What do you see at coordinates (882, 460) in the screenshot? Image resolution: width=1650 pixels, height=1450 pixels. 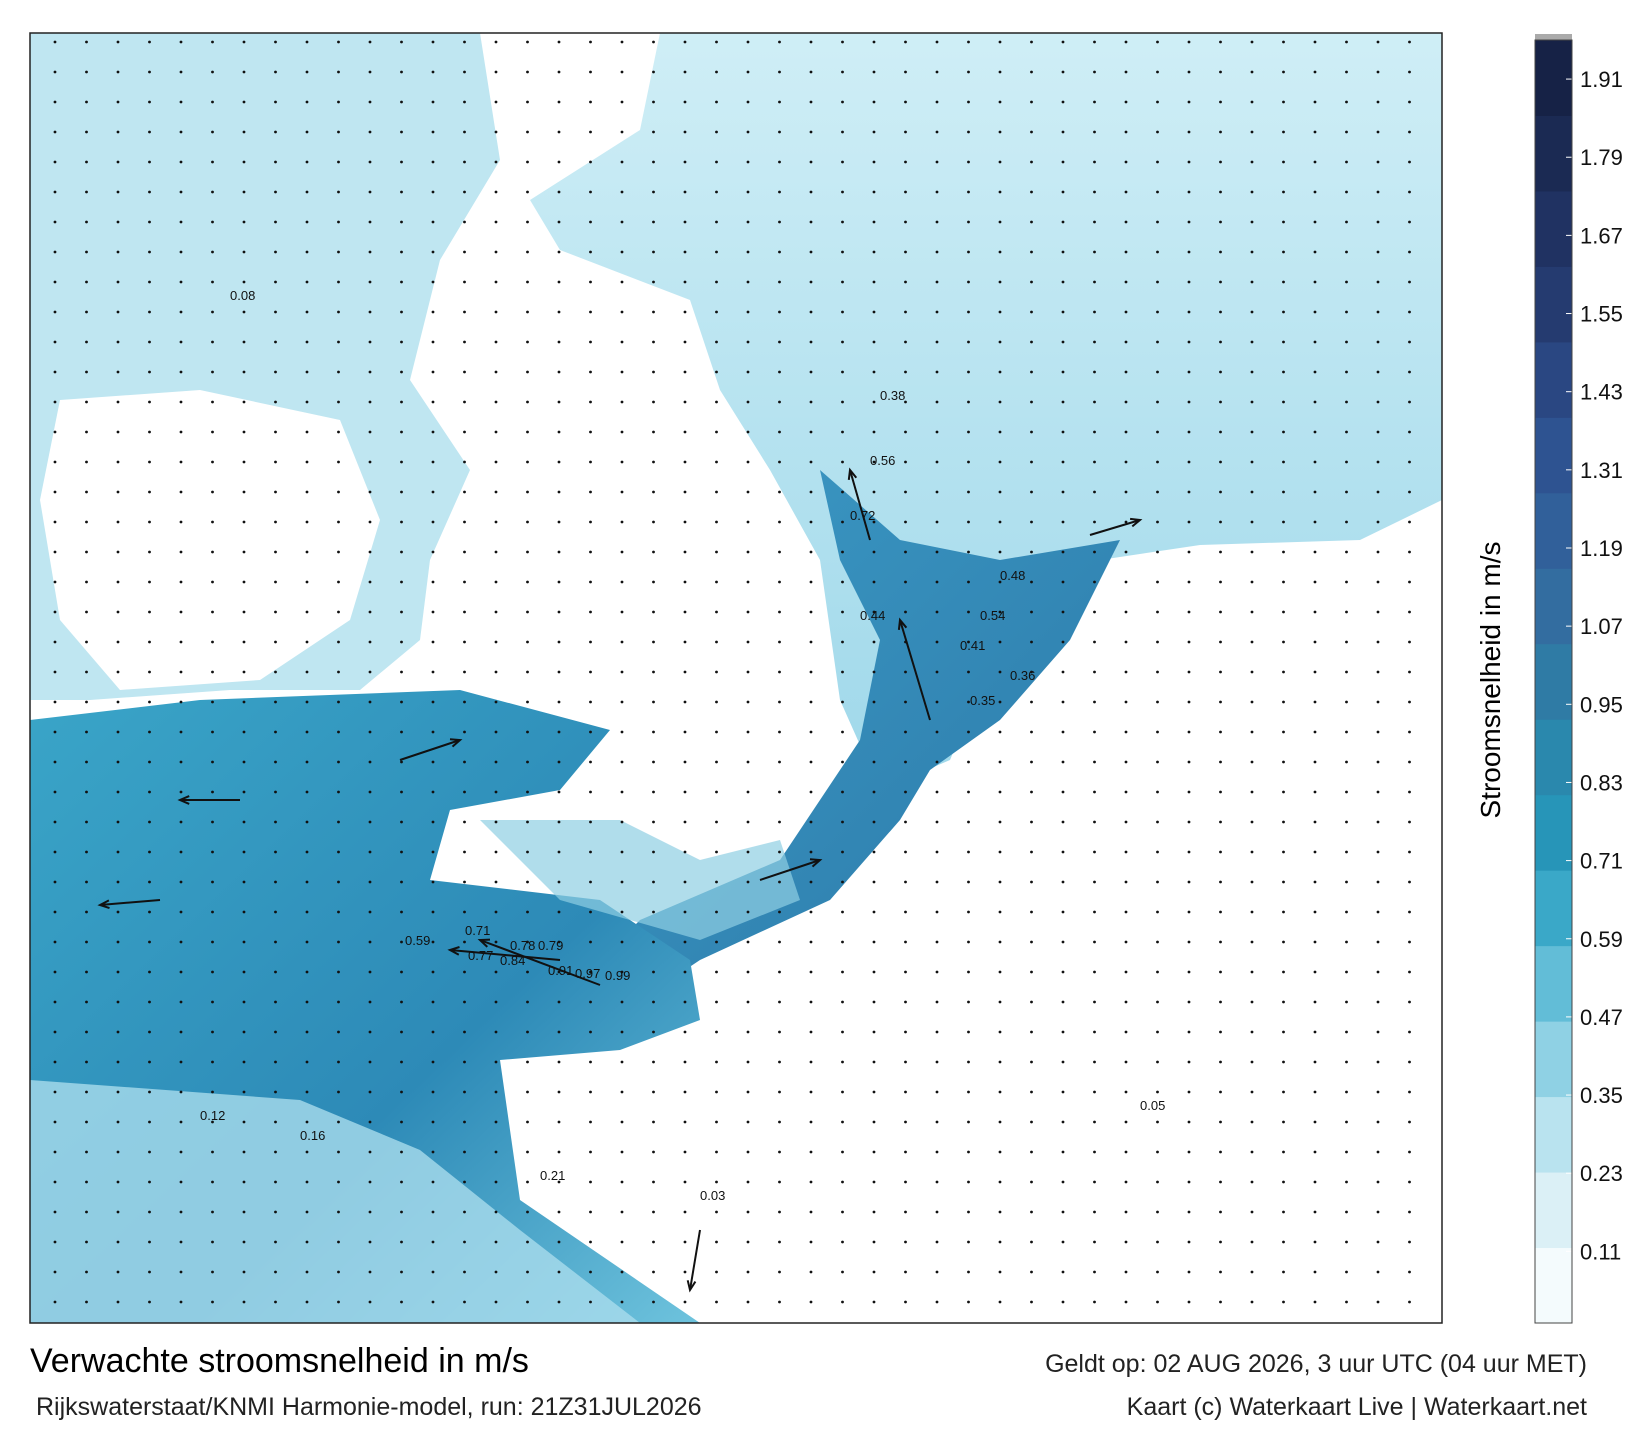 I see `speed-label: 0.56` at bounding box center [882, 460].